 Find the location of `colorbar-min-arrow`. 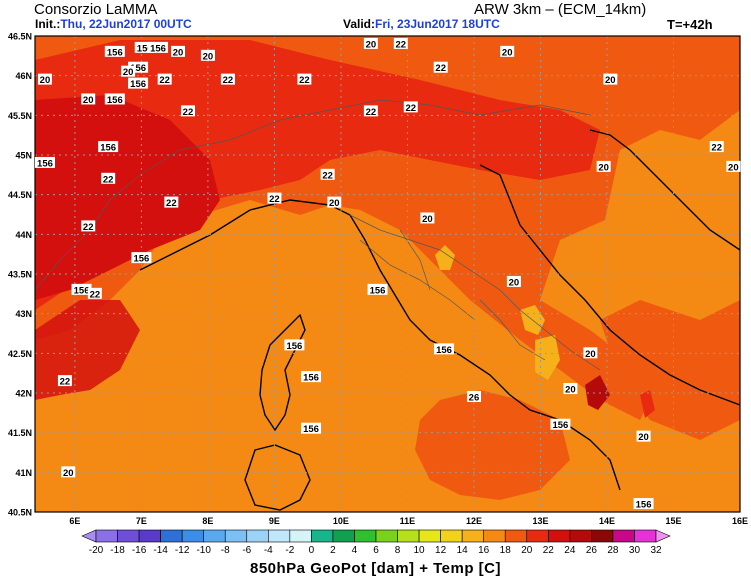

colorbar-min-arrow is located at coordinates (89, 536).